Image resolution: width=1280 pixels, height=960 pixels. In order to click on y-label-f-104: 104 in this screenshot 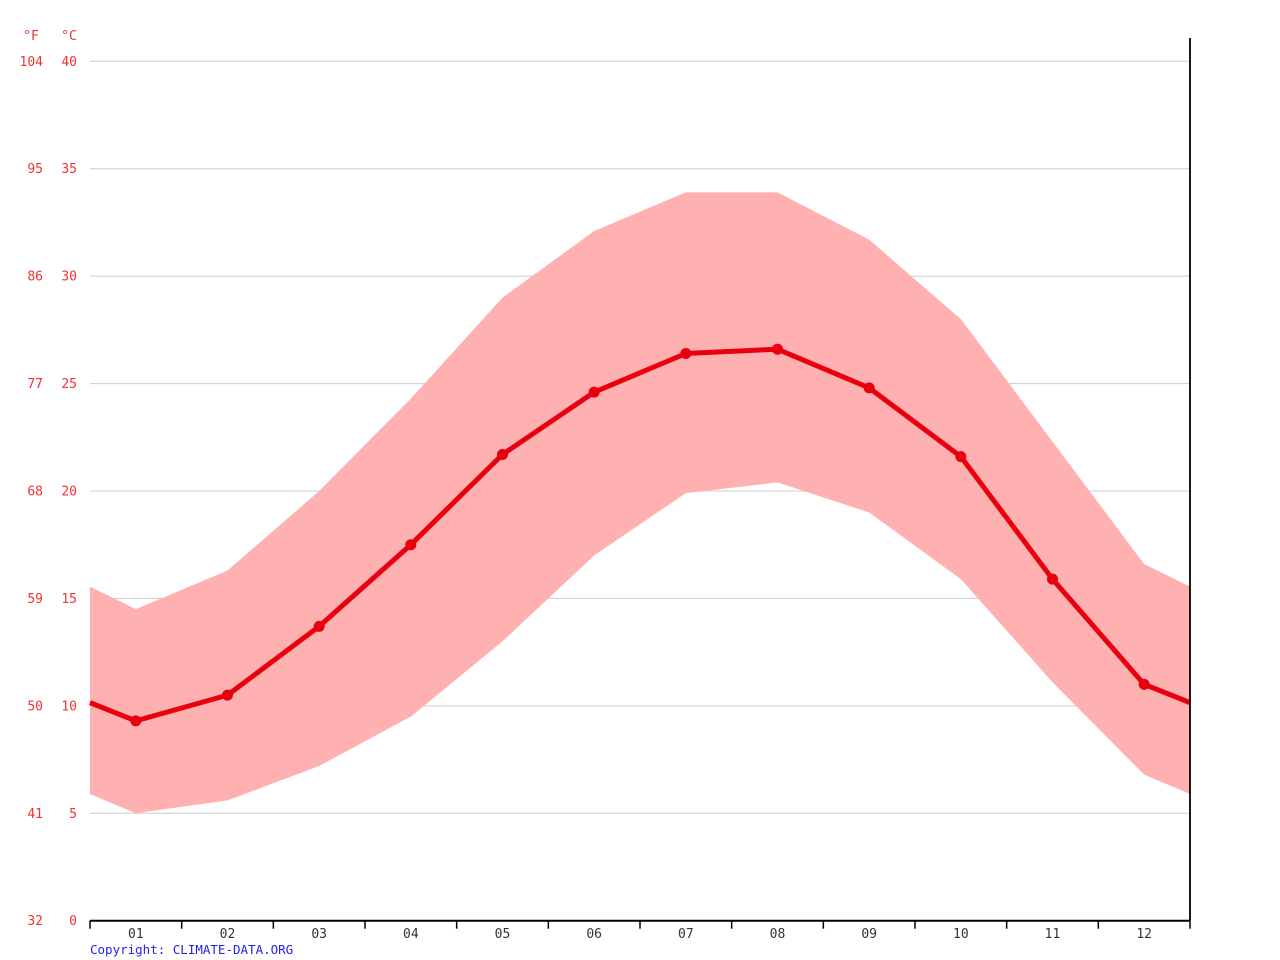, I will do `click(32, 62)`.